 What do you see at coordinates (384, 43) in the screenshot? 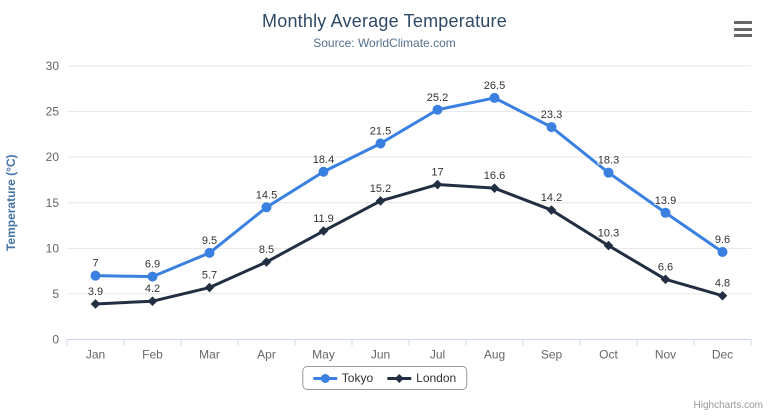
I see `chart-subtitle: Source: WorldClimate.com` at bounding box center [384, 43].